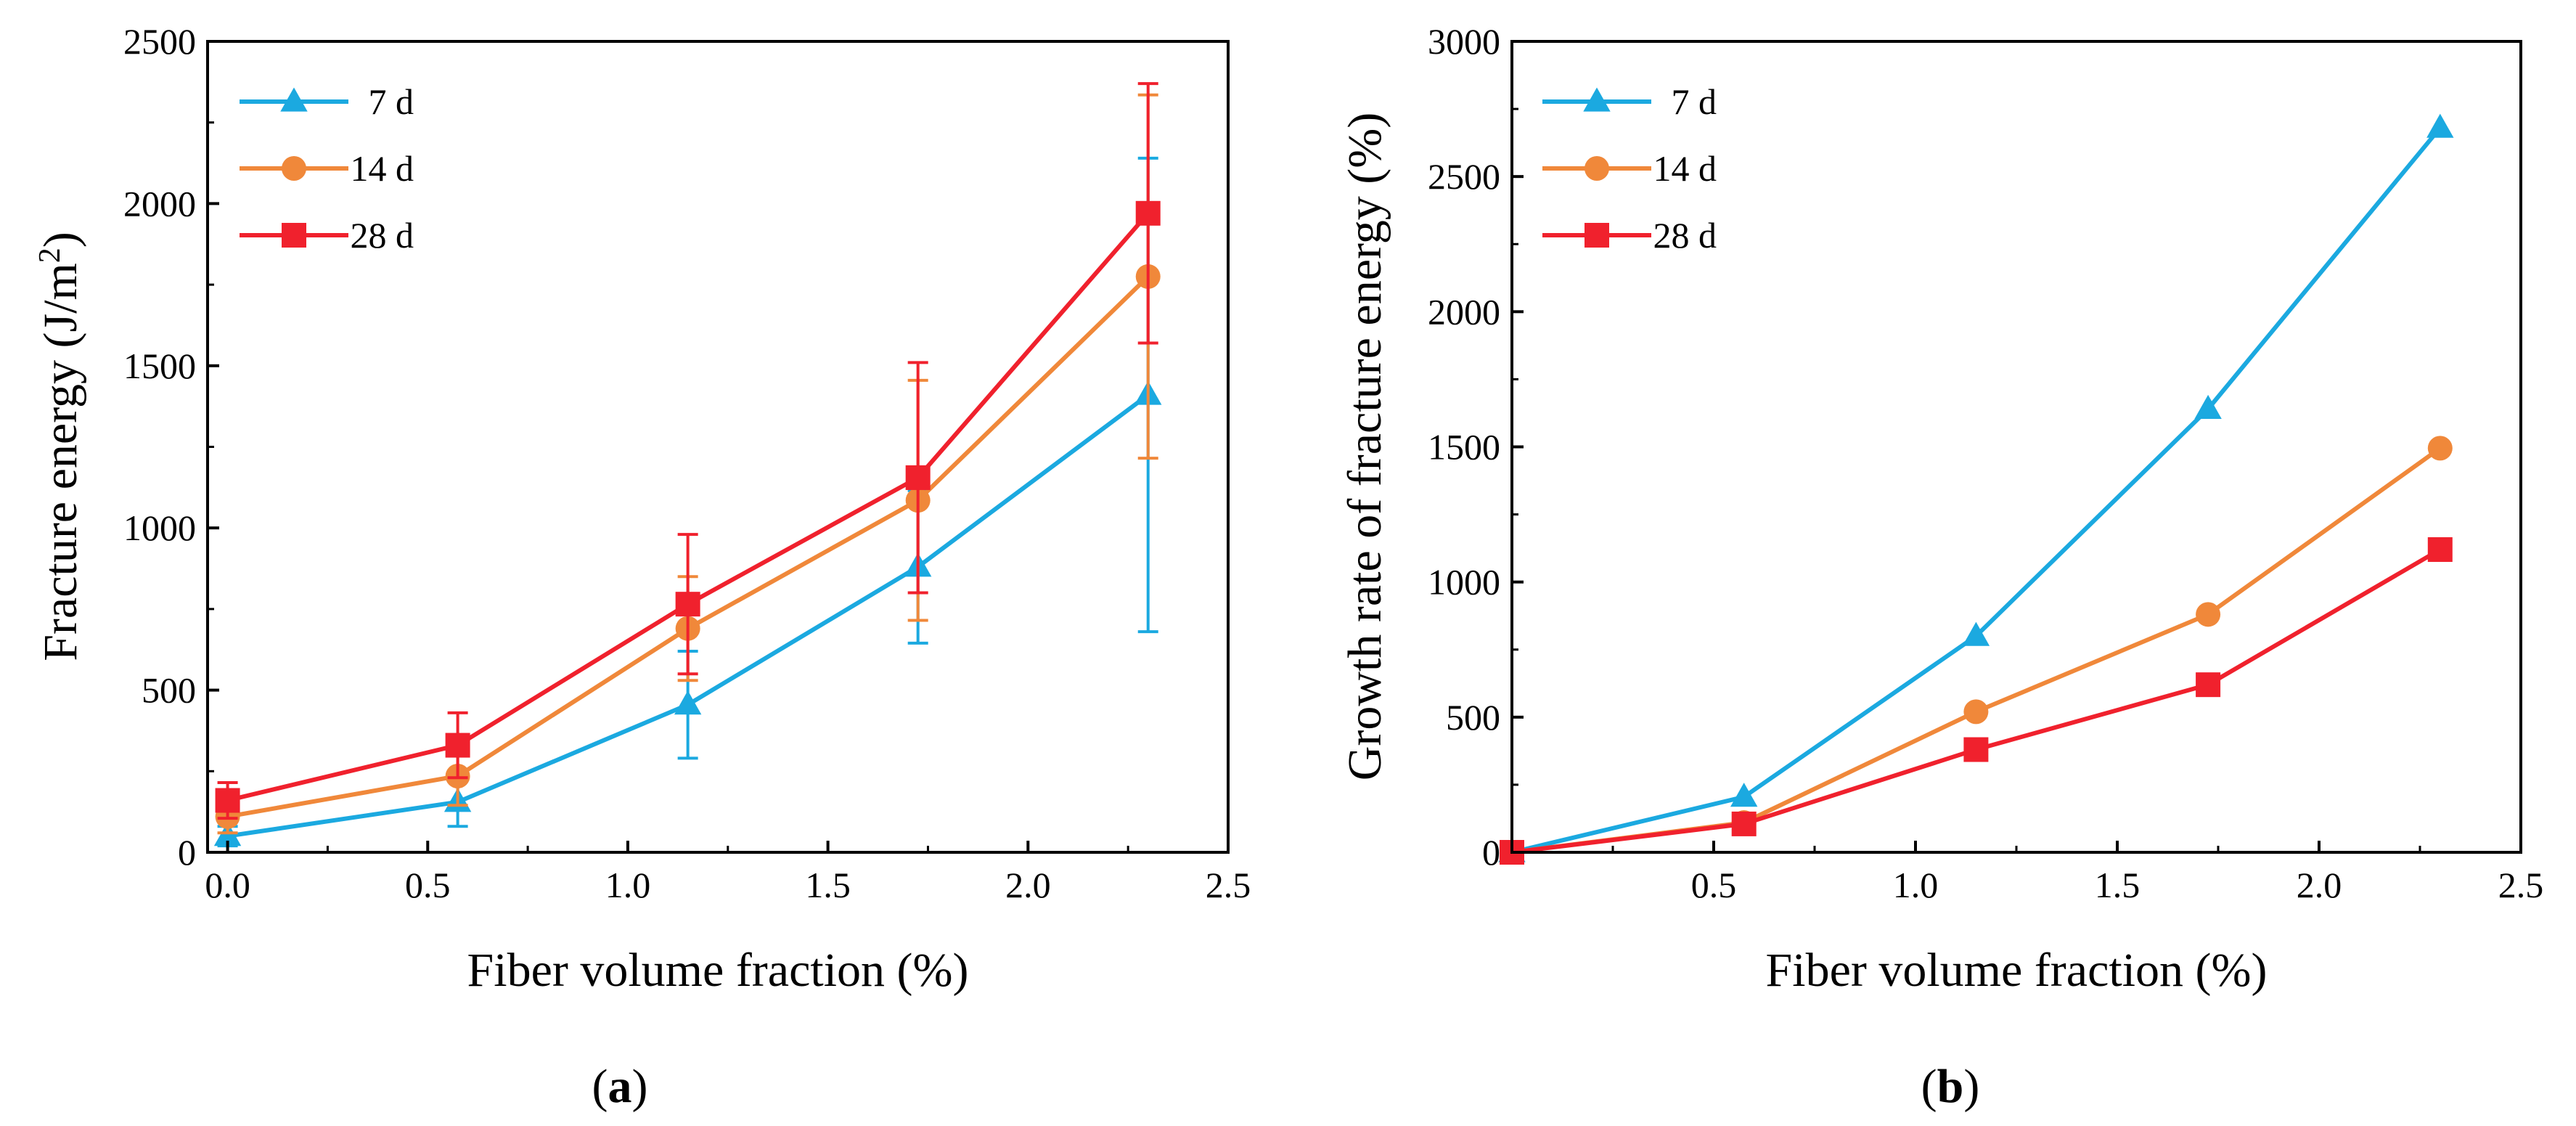 The width and height of the screenshot is (2576, 1126). What do you see at coordinates (61, 240) in the screenshot?
I see `y-axis-title-a-end: )` at bounding box center [61, 240].